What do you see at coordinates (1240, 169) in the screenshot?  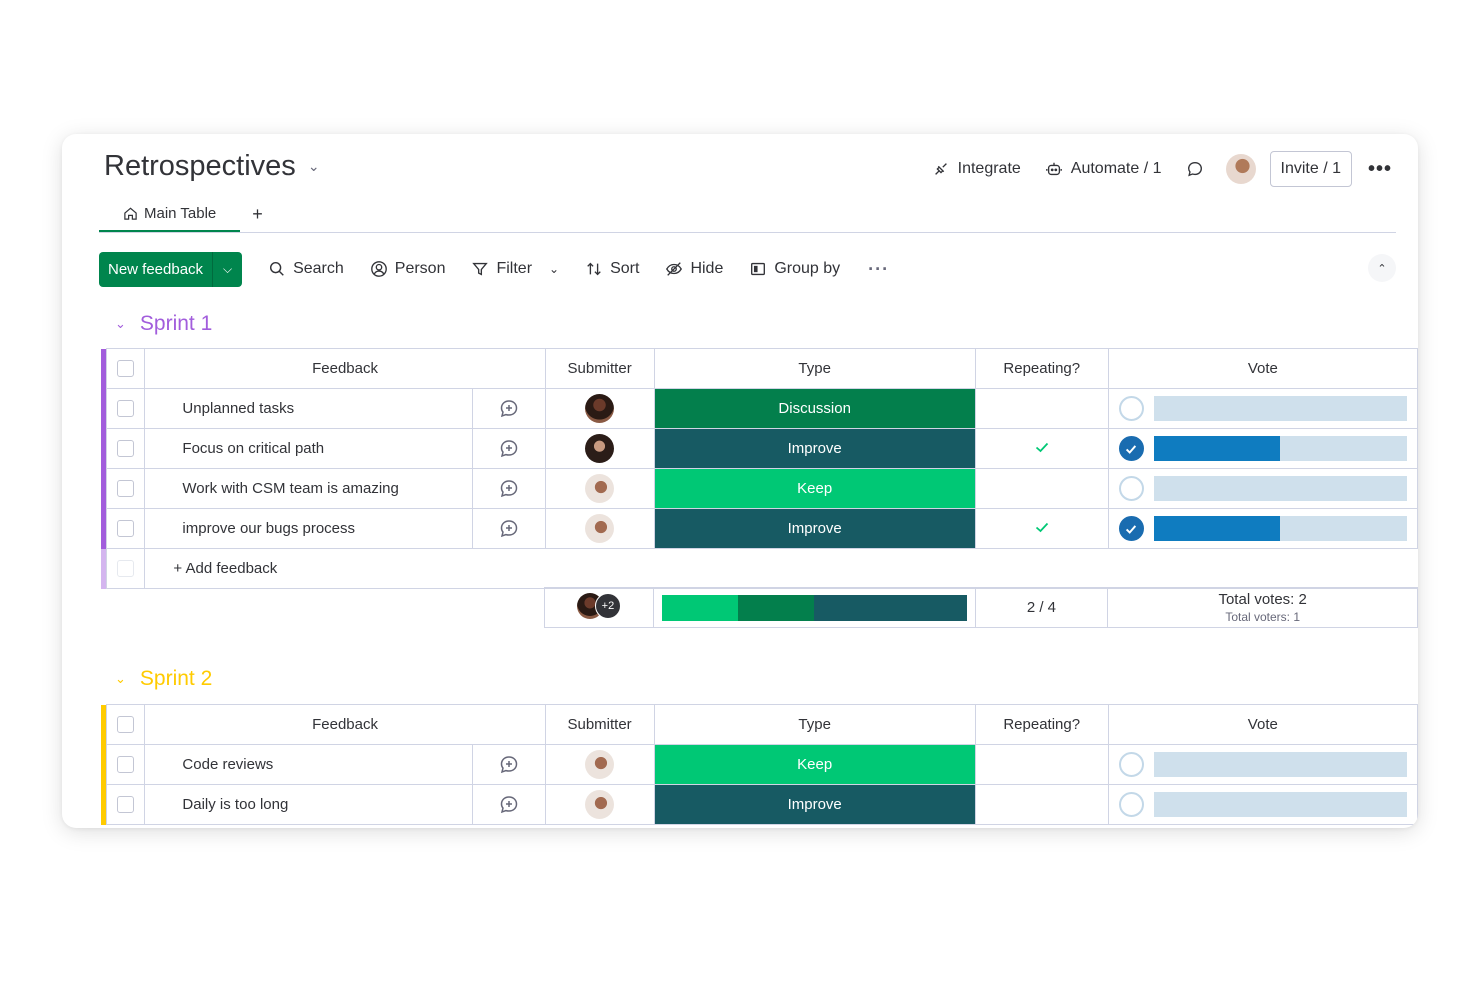 I see `user-avatar` at bounding box center [1240, 169].